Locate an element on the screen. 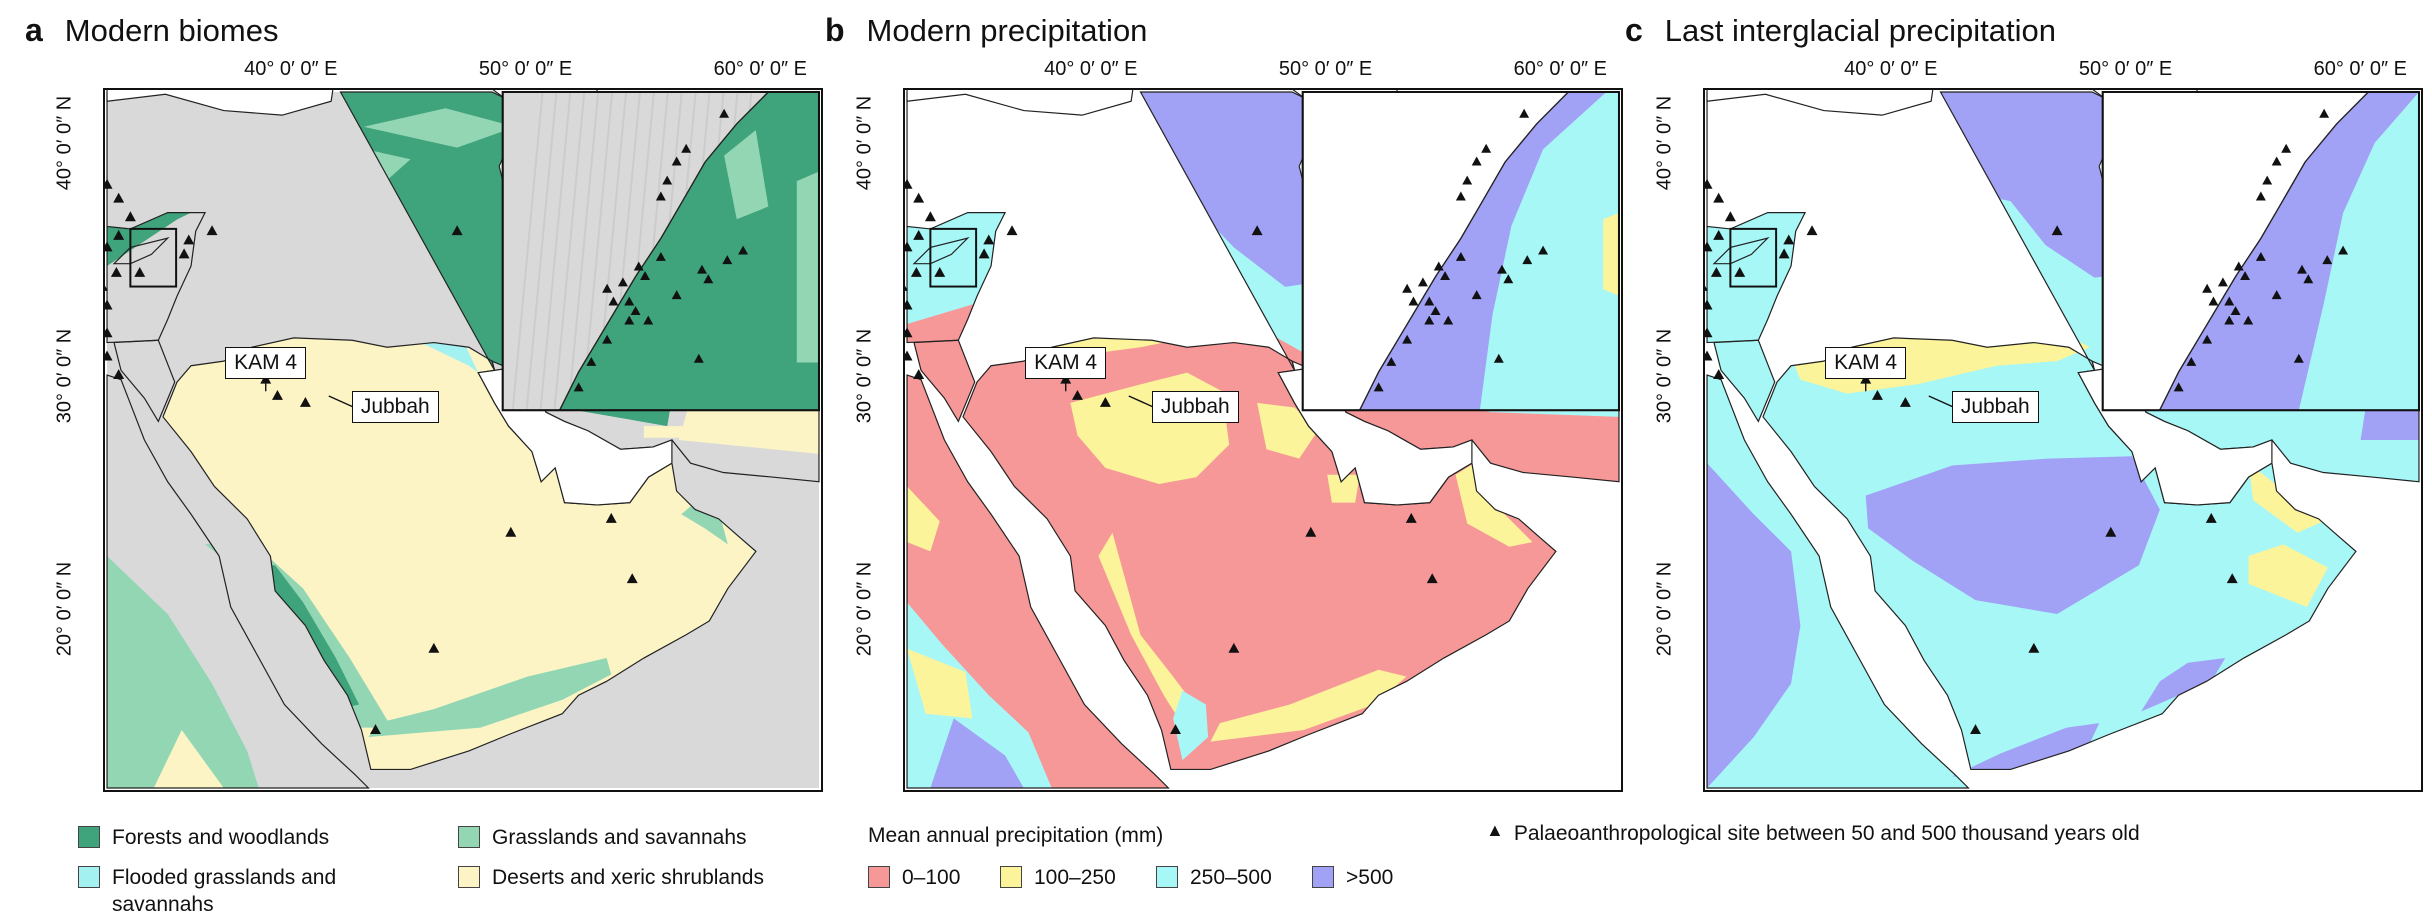  legend-item-biome: Deserts and xeric shrublands is located at coordinates (611, 877).